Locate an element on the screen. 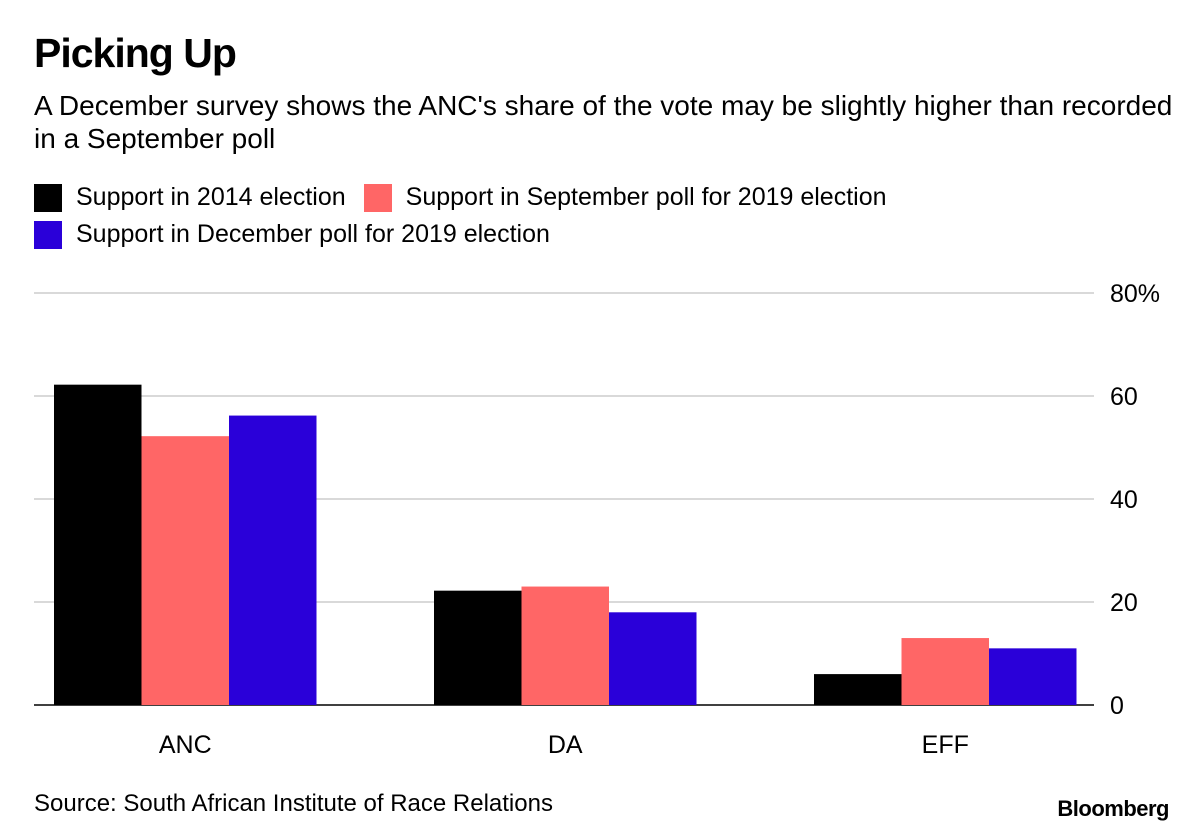 The height and width of the screenshot is (835, 1200). x-axis-ticks: ANC DA EFF is located at coordinates (564, 745).